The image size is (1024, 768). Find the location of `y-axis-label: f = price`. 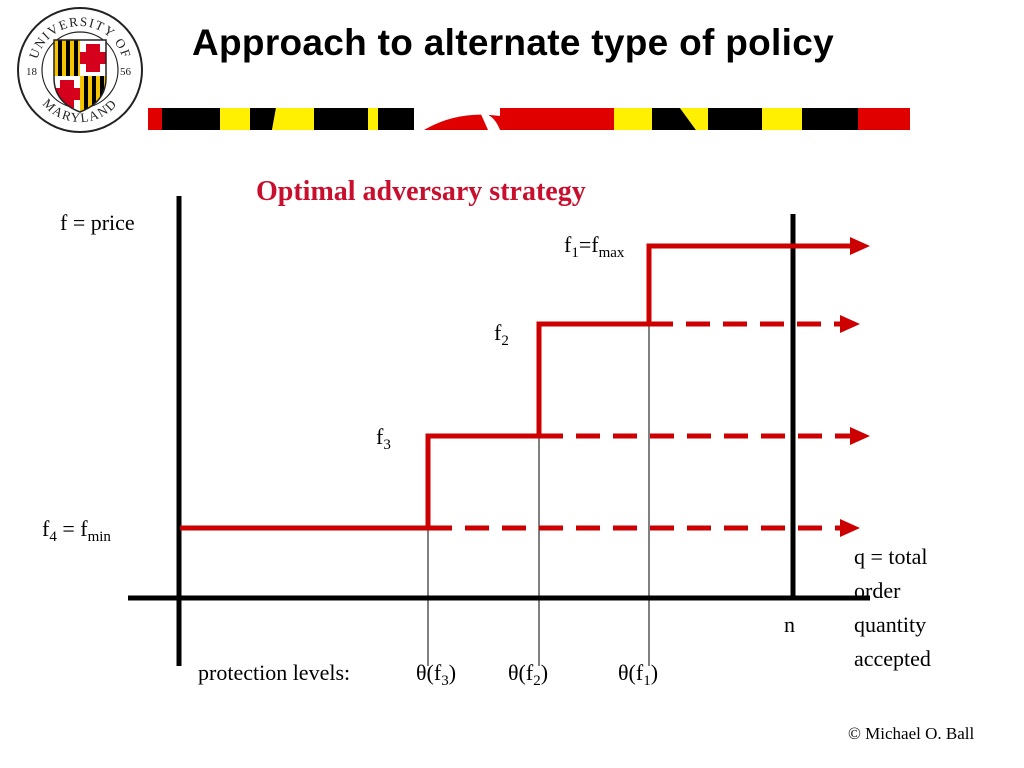

y-axis-label: f = price is located at coordinates (97, 222).